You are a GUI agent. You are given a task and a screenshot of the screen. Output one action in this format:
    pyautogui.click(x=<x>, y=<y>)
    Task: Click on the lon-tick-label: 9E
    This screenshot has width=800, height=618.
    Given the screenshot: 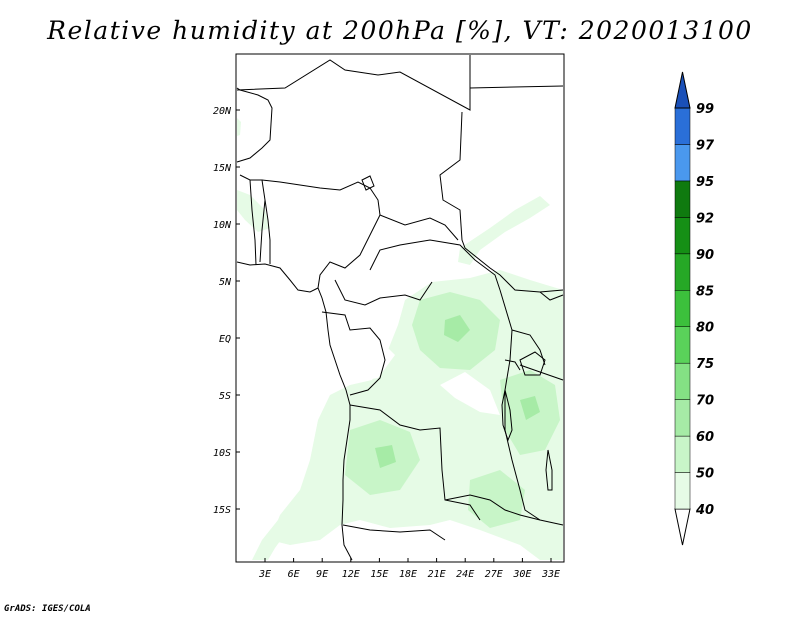 What is the action you would take?
    pyautogui.click(x=322, y=574)
    